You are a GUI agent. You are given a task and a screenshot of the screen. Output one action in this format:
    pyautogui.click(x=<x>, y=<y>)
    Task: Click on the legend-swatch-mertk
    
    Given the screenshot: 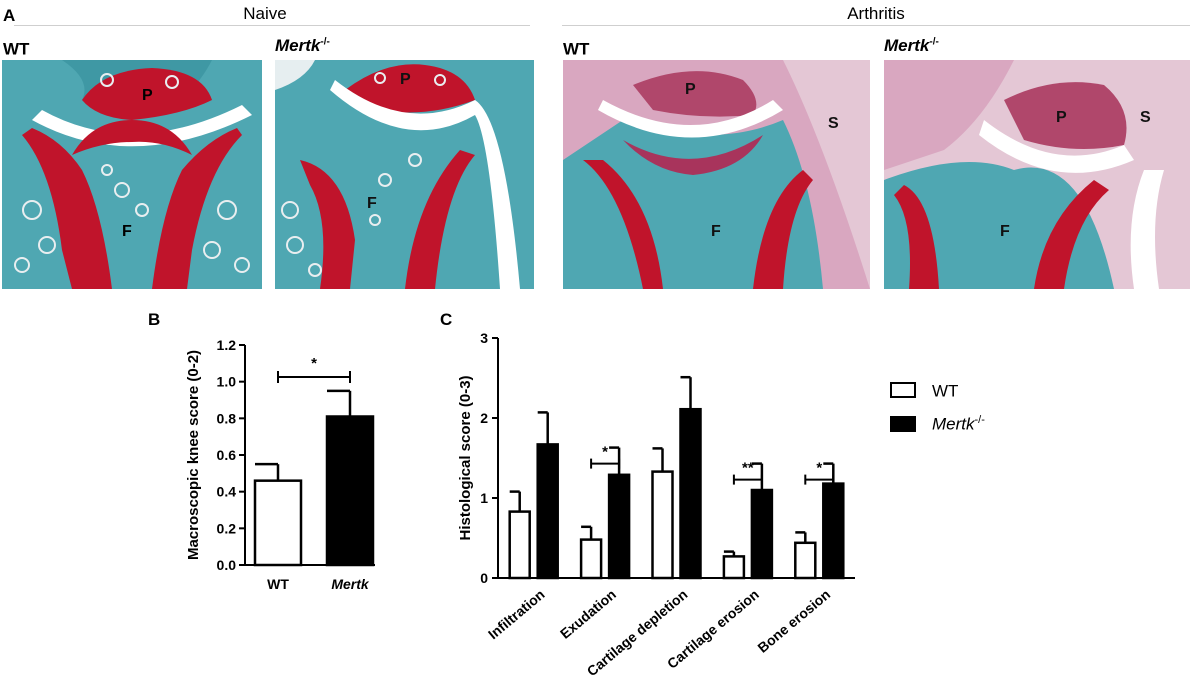 What is the action you would take?
    pyautogui.click(x=903, y=423)
    